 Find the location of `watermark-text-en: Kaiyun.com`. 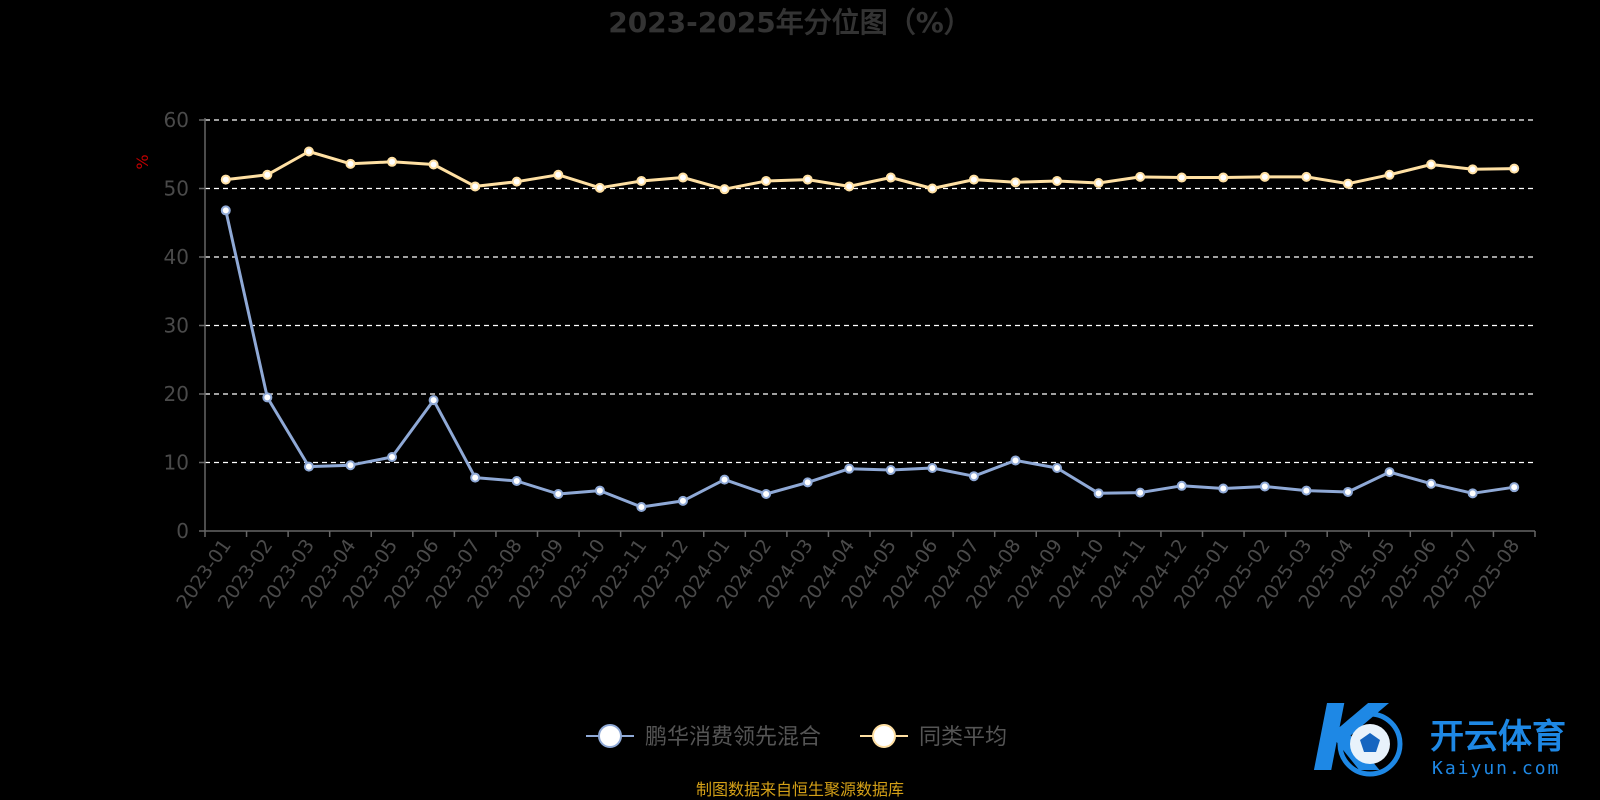

watermark-text-en: Kaiyun.com is located at coordinates (1496, 768).